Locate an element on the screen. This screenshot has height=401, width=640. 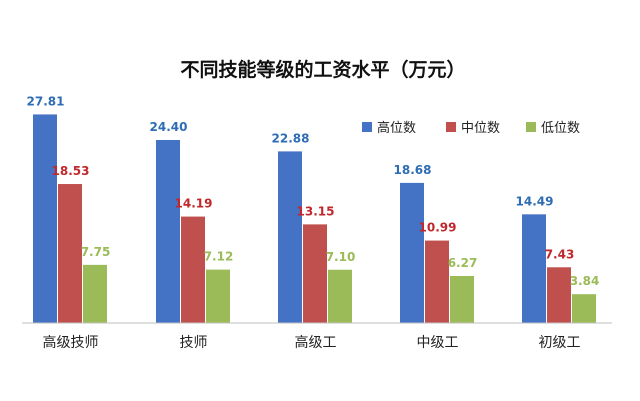
value-label-2-2: 14.19 is located at coordinates (194, 204).